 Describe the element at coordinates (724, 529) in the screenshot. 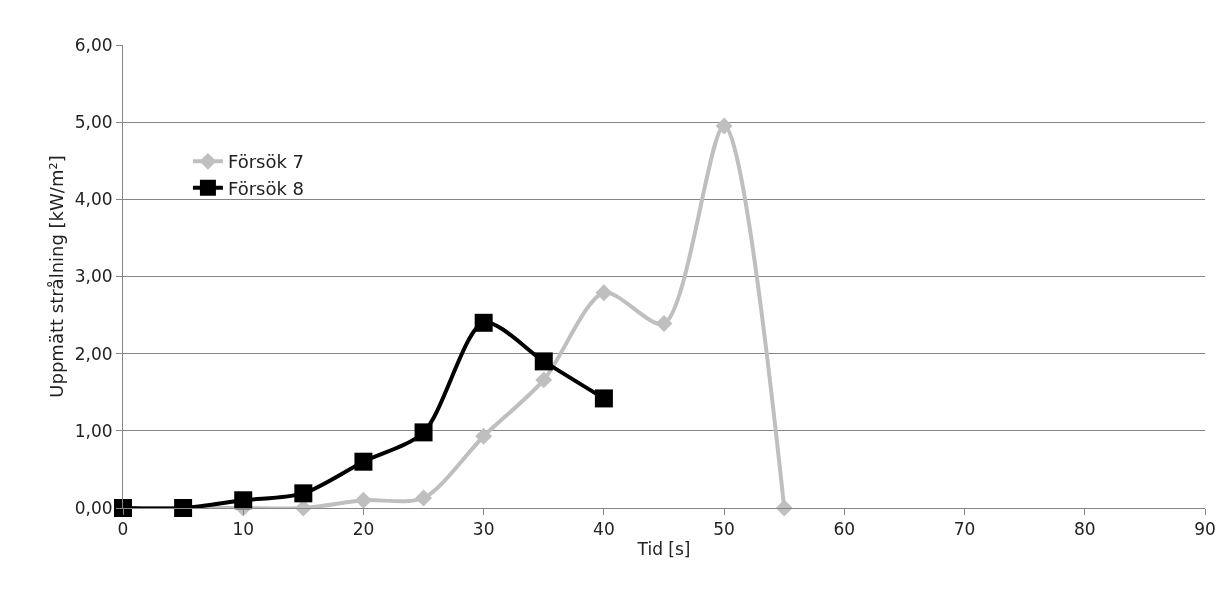

I see `x-tick-label: 50` at that location.